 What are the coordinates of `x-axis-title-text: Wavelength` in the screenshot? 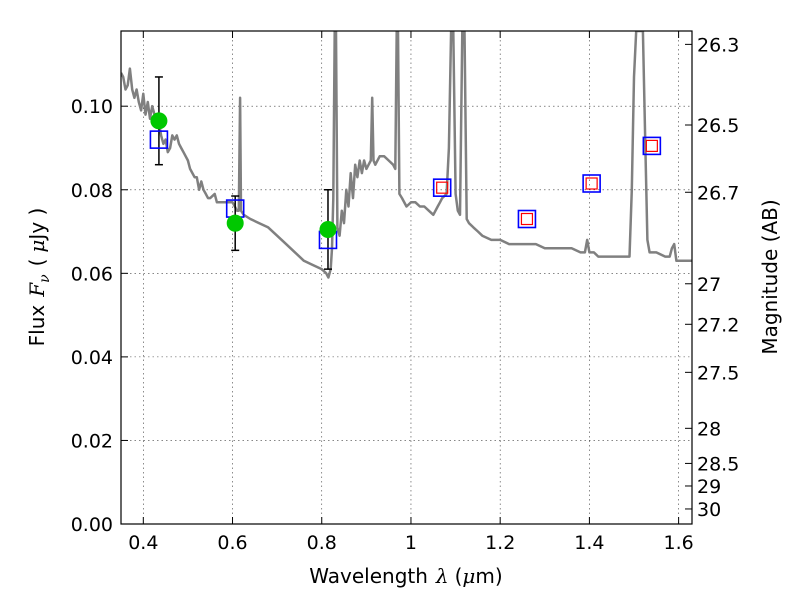 It's located at (368, 576).